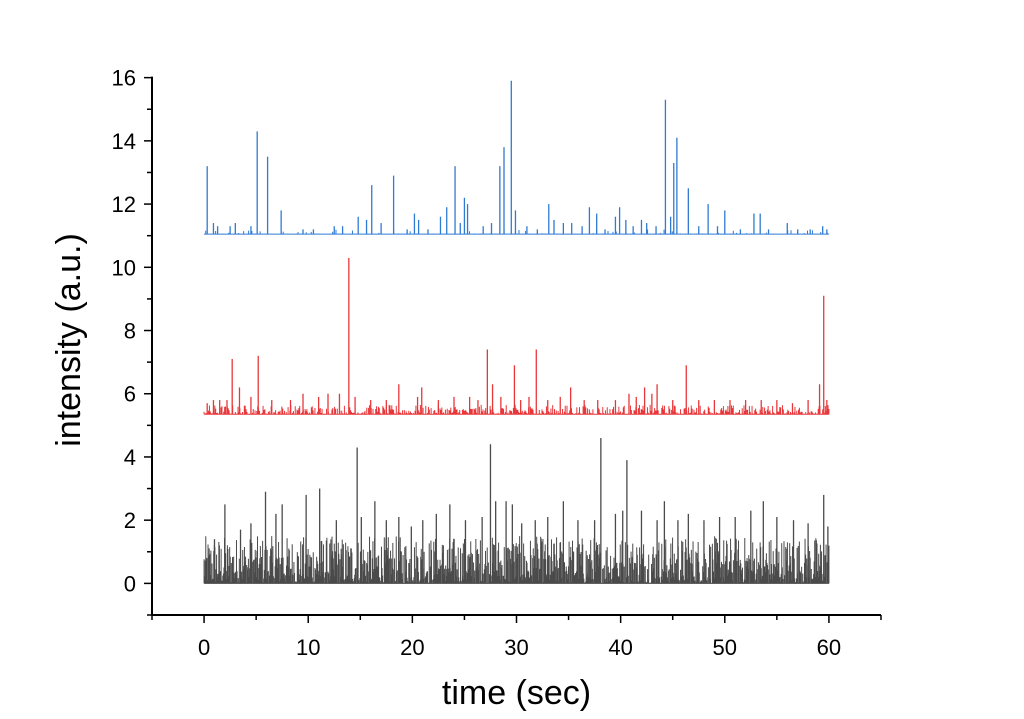 This screenshot has height=719, width=1024. What do you see at coordinates (130, 331) in the screenshot?
I see `y-tick-label-8: 8` at bounding box center [130, 331].